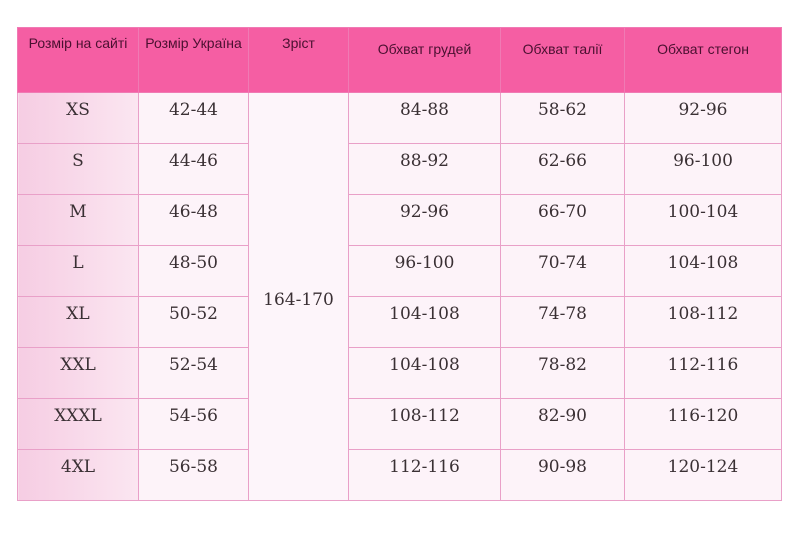 The width and height of the screenshot is (800, 533). Describe the element at coordinates (193, 220) in the screenshot. I see `cell-ukraine-size: 46-48` at that location.